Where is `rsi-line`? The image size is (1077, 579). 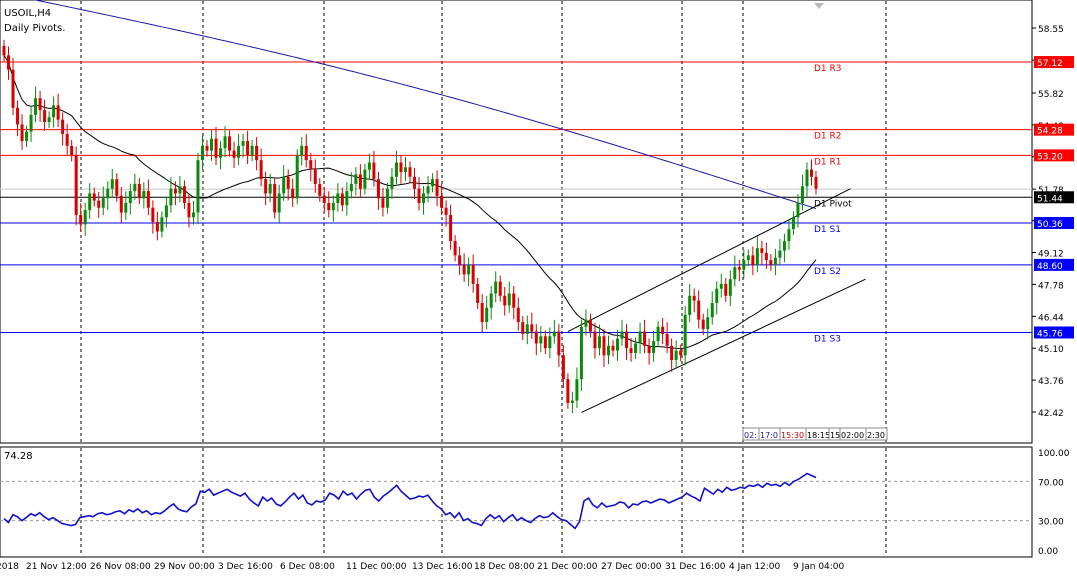 rsi-line is located at coordinates (516, 501).